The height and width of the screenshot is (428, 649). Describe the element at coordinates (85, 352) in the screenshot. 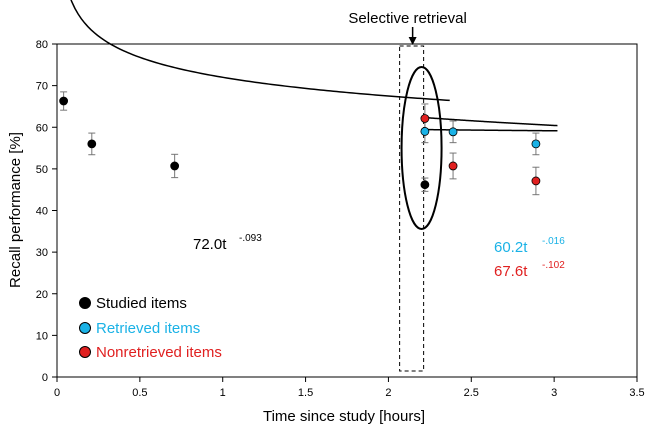

I see `legend-marker-nonretrieved` at that location.